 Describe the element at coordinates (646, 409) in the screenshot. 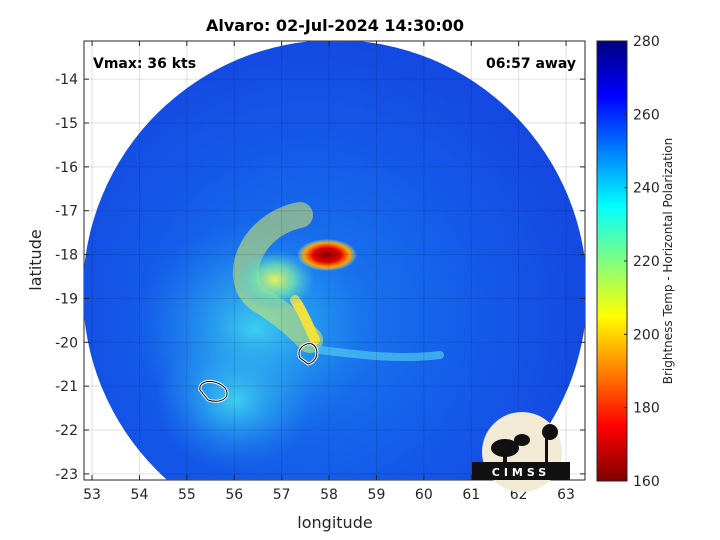

I see `colorbar-tick-label: 180` at that location.